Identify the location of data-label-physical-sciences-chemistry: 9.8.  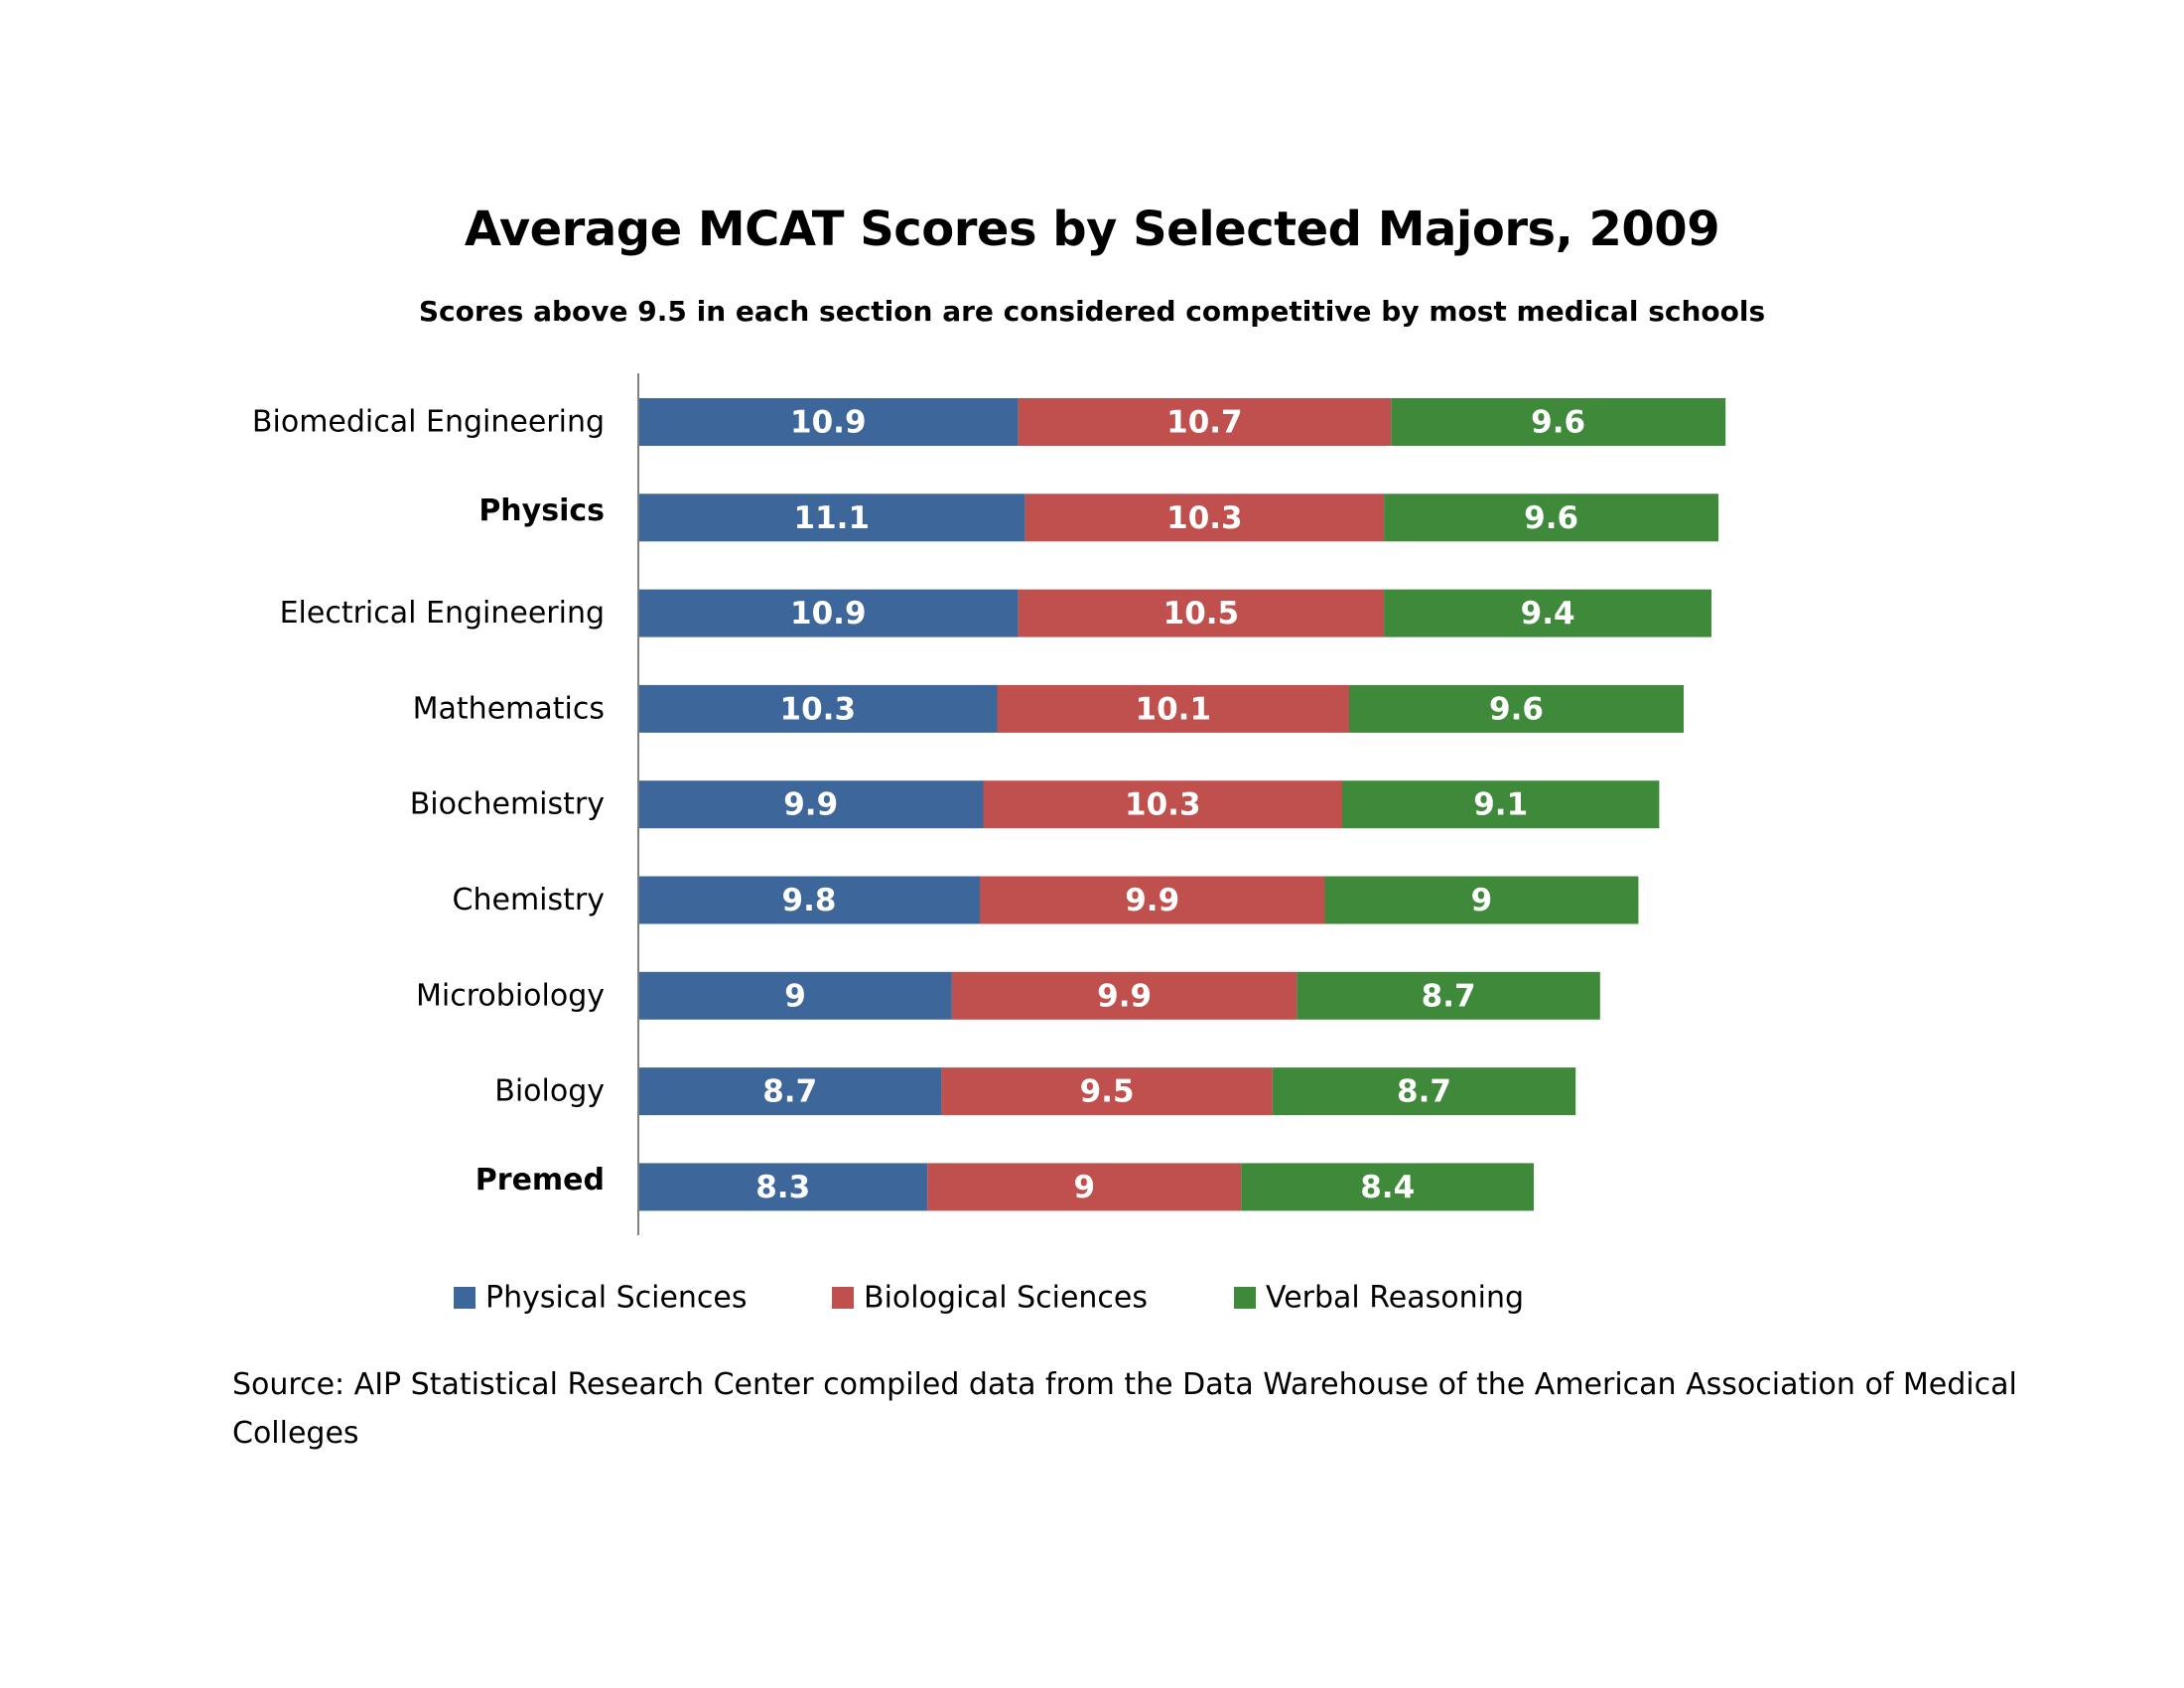
(809, 900).